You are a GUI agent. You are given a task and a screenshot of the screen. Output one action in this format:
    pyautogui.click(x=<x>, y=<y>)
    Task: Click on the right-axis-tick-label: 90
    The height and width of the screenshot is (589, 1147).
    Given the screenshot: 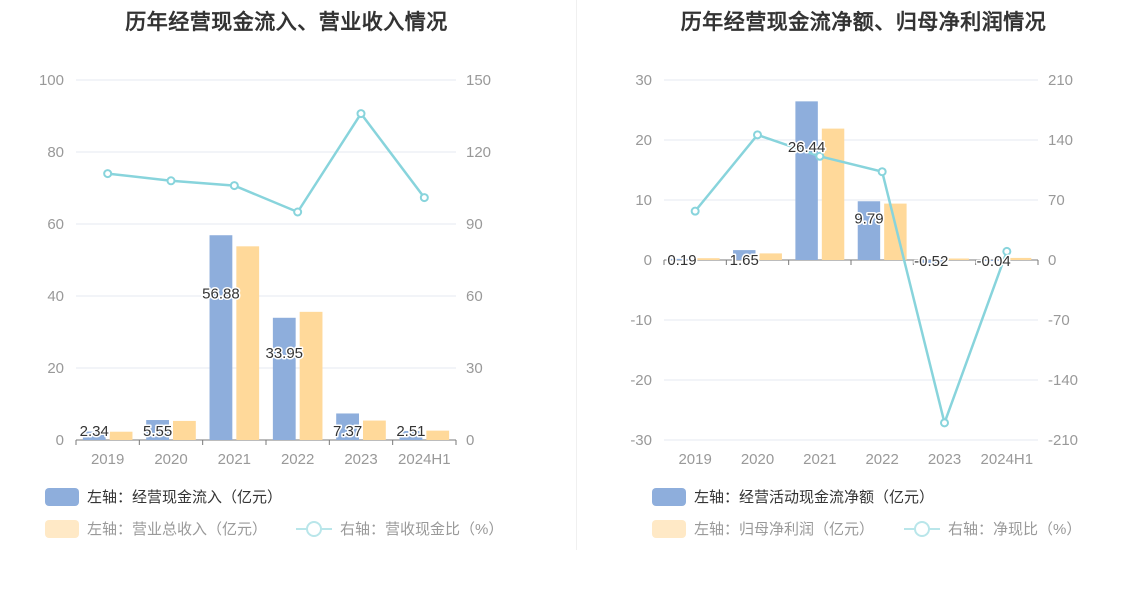 What is the action you would take?
    pyautogui.click(x=474, y=224)
    